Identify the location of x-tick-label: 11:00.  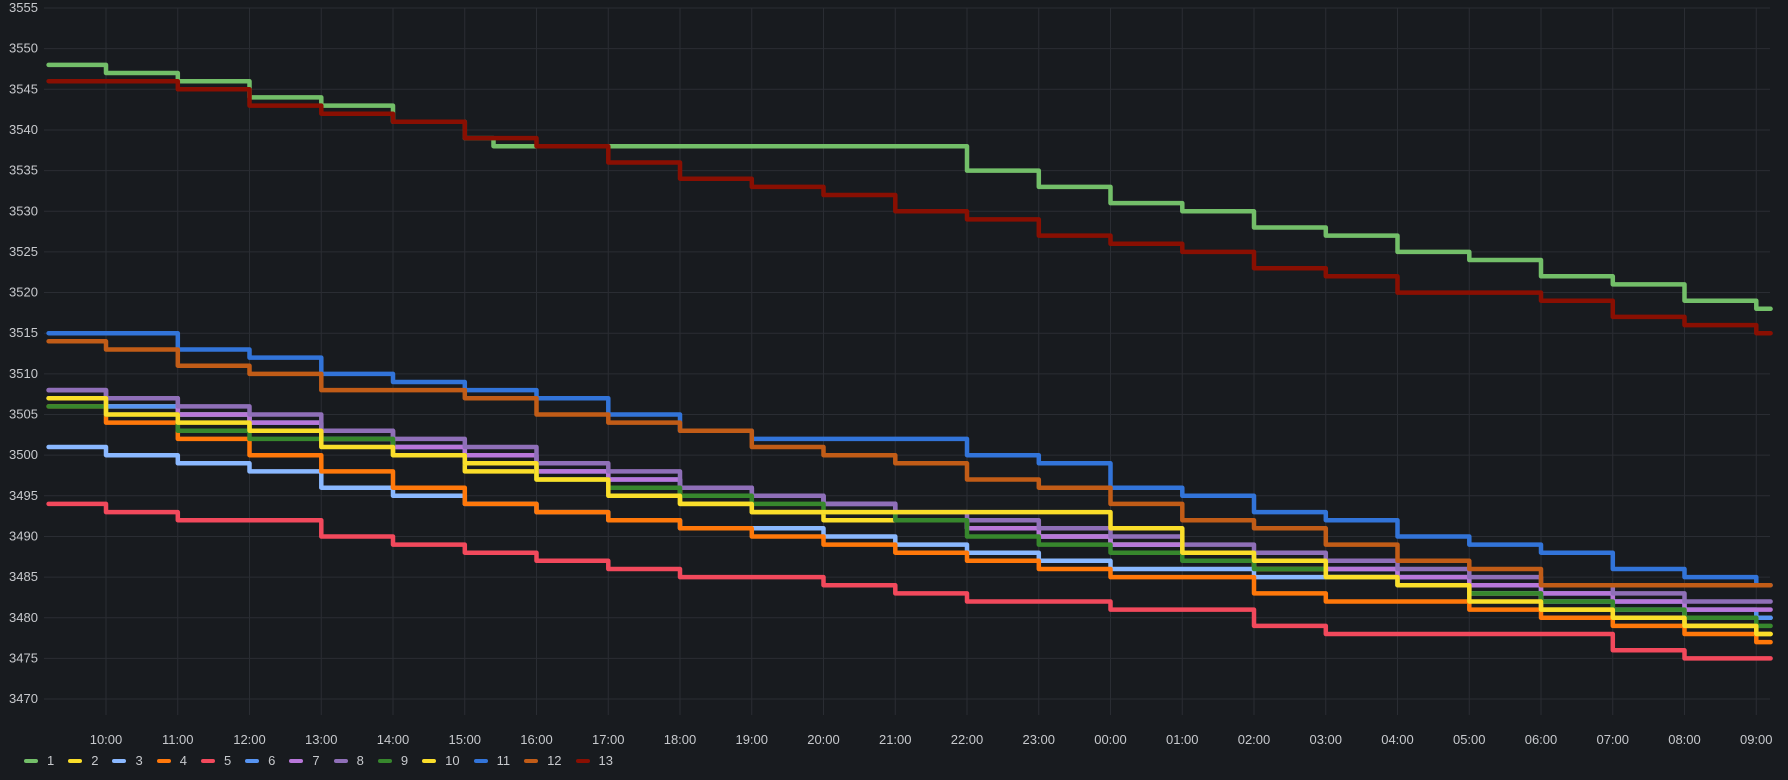
(178, 739).